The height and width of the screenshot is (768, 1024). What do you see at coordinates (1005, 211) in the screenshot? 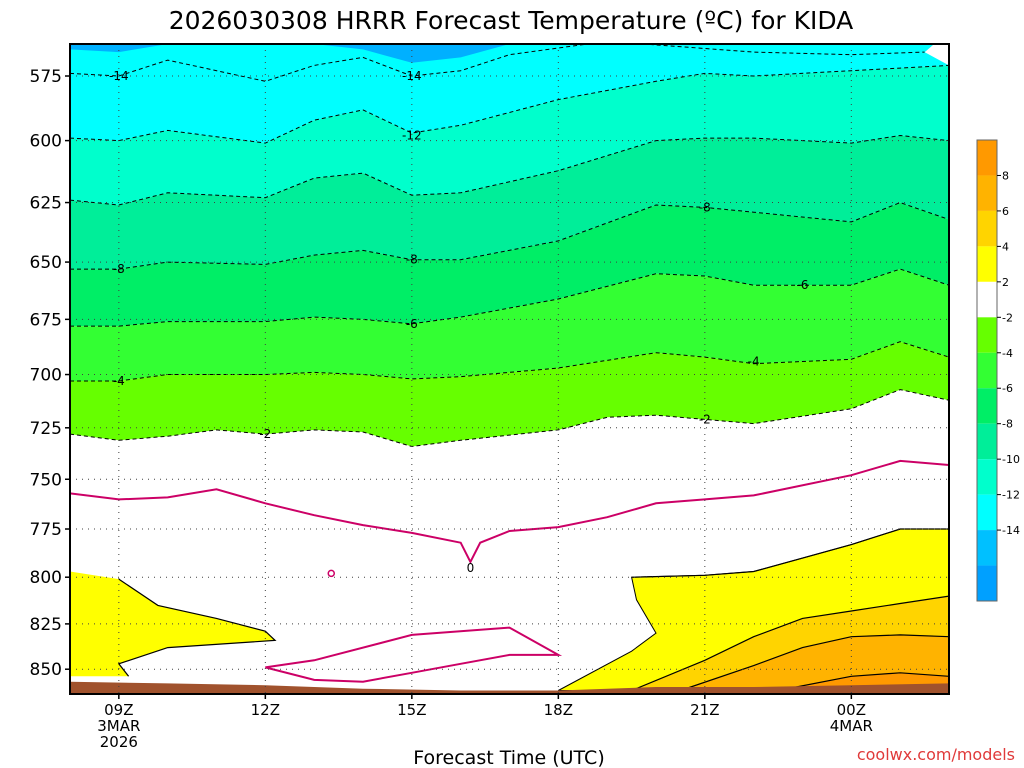
I see `colorbar-label: 6` at bounding box center [1005, 211].